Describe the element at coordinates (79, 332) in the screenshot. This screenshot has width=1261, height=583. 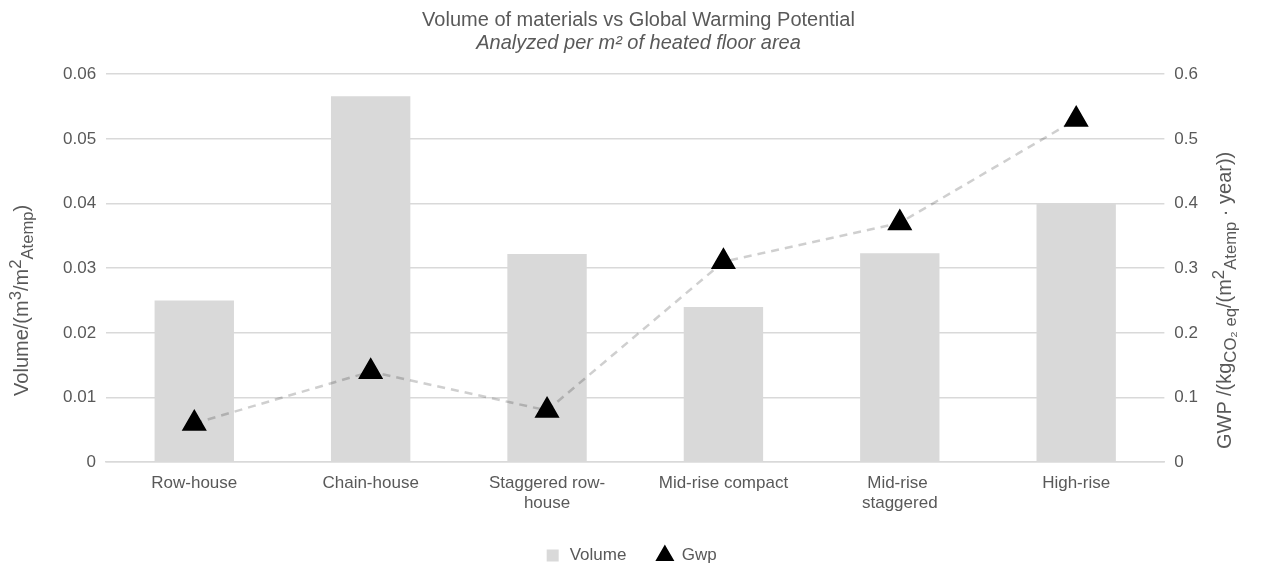
I see `y-tick-label: 0.02` at that location.